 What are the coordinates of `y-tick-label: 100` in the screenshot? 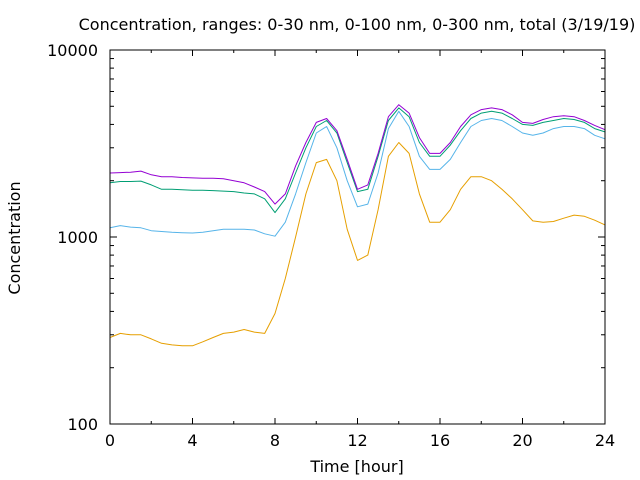 It's located at (82, 424).